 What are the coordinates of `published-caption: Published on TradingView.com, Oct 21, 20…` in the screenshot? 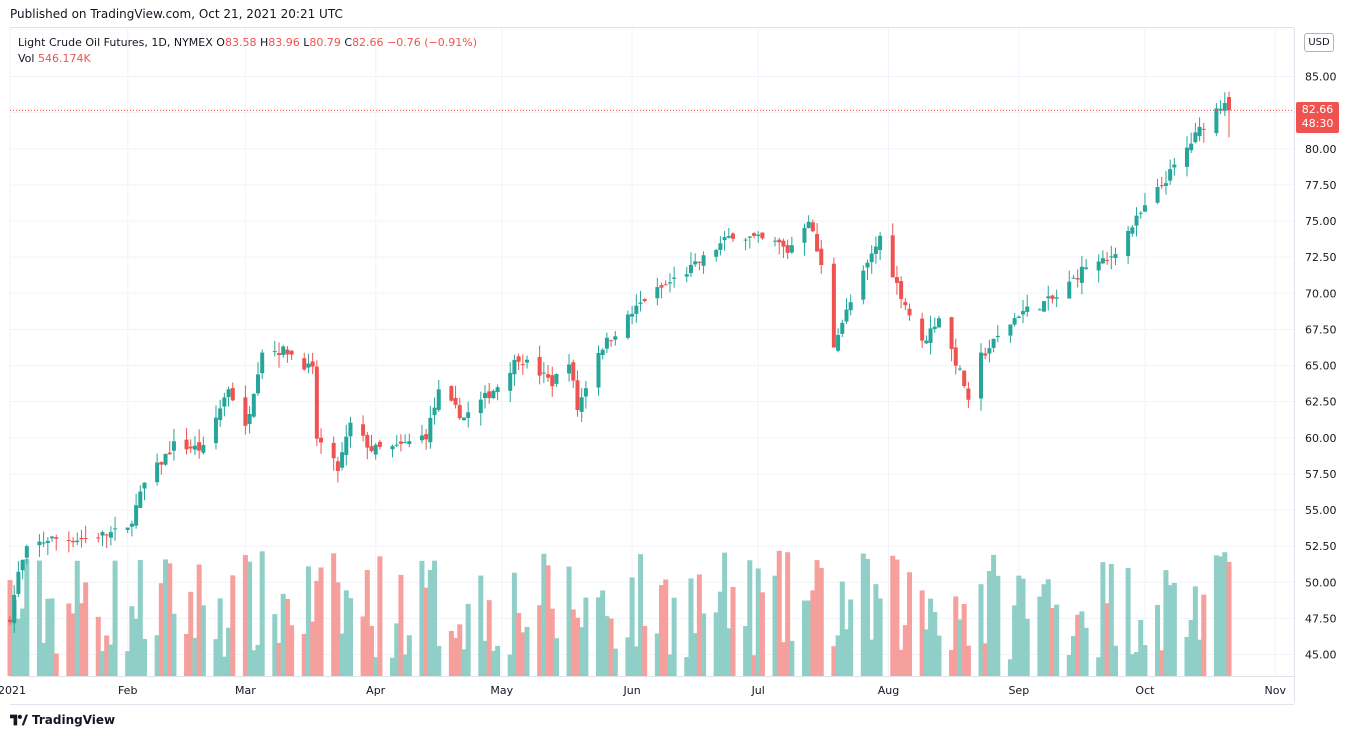 It's located at (176, 14).